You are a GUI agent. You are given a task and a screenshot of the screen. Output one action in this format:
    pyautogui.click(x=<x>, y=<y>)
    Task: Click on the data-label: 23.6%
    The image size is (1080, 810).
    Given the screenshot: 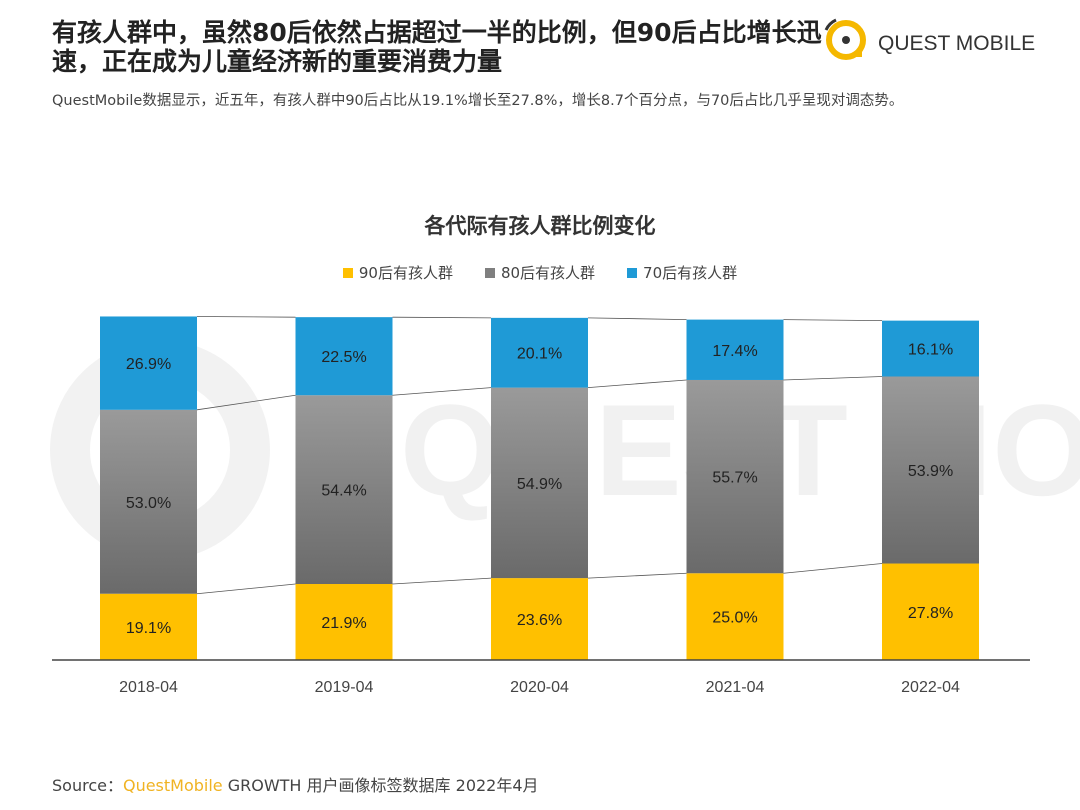 What is the action you would take?
    pyautogui.click(x=539, y=620)
    